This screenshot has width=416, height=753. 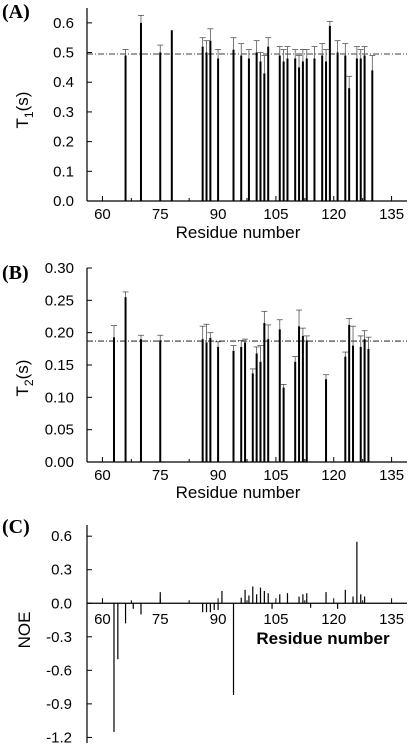 What do you see at coordinates (29, 382) in the screenshot?
I see `panel-b-ylabel-sub: 2` at bounding box center [29, 382].